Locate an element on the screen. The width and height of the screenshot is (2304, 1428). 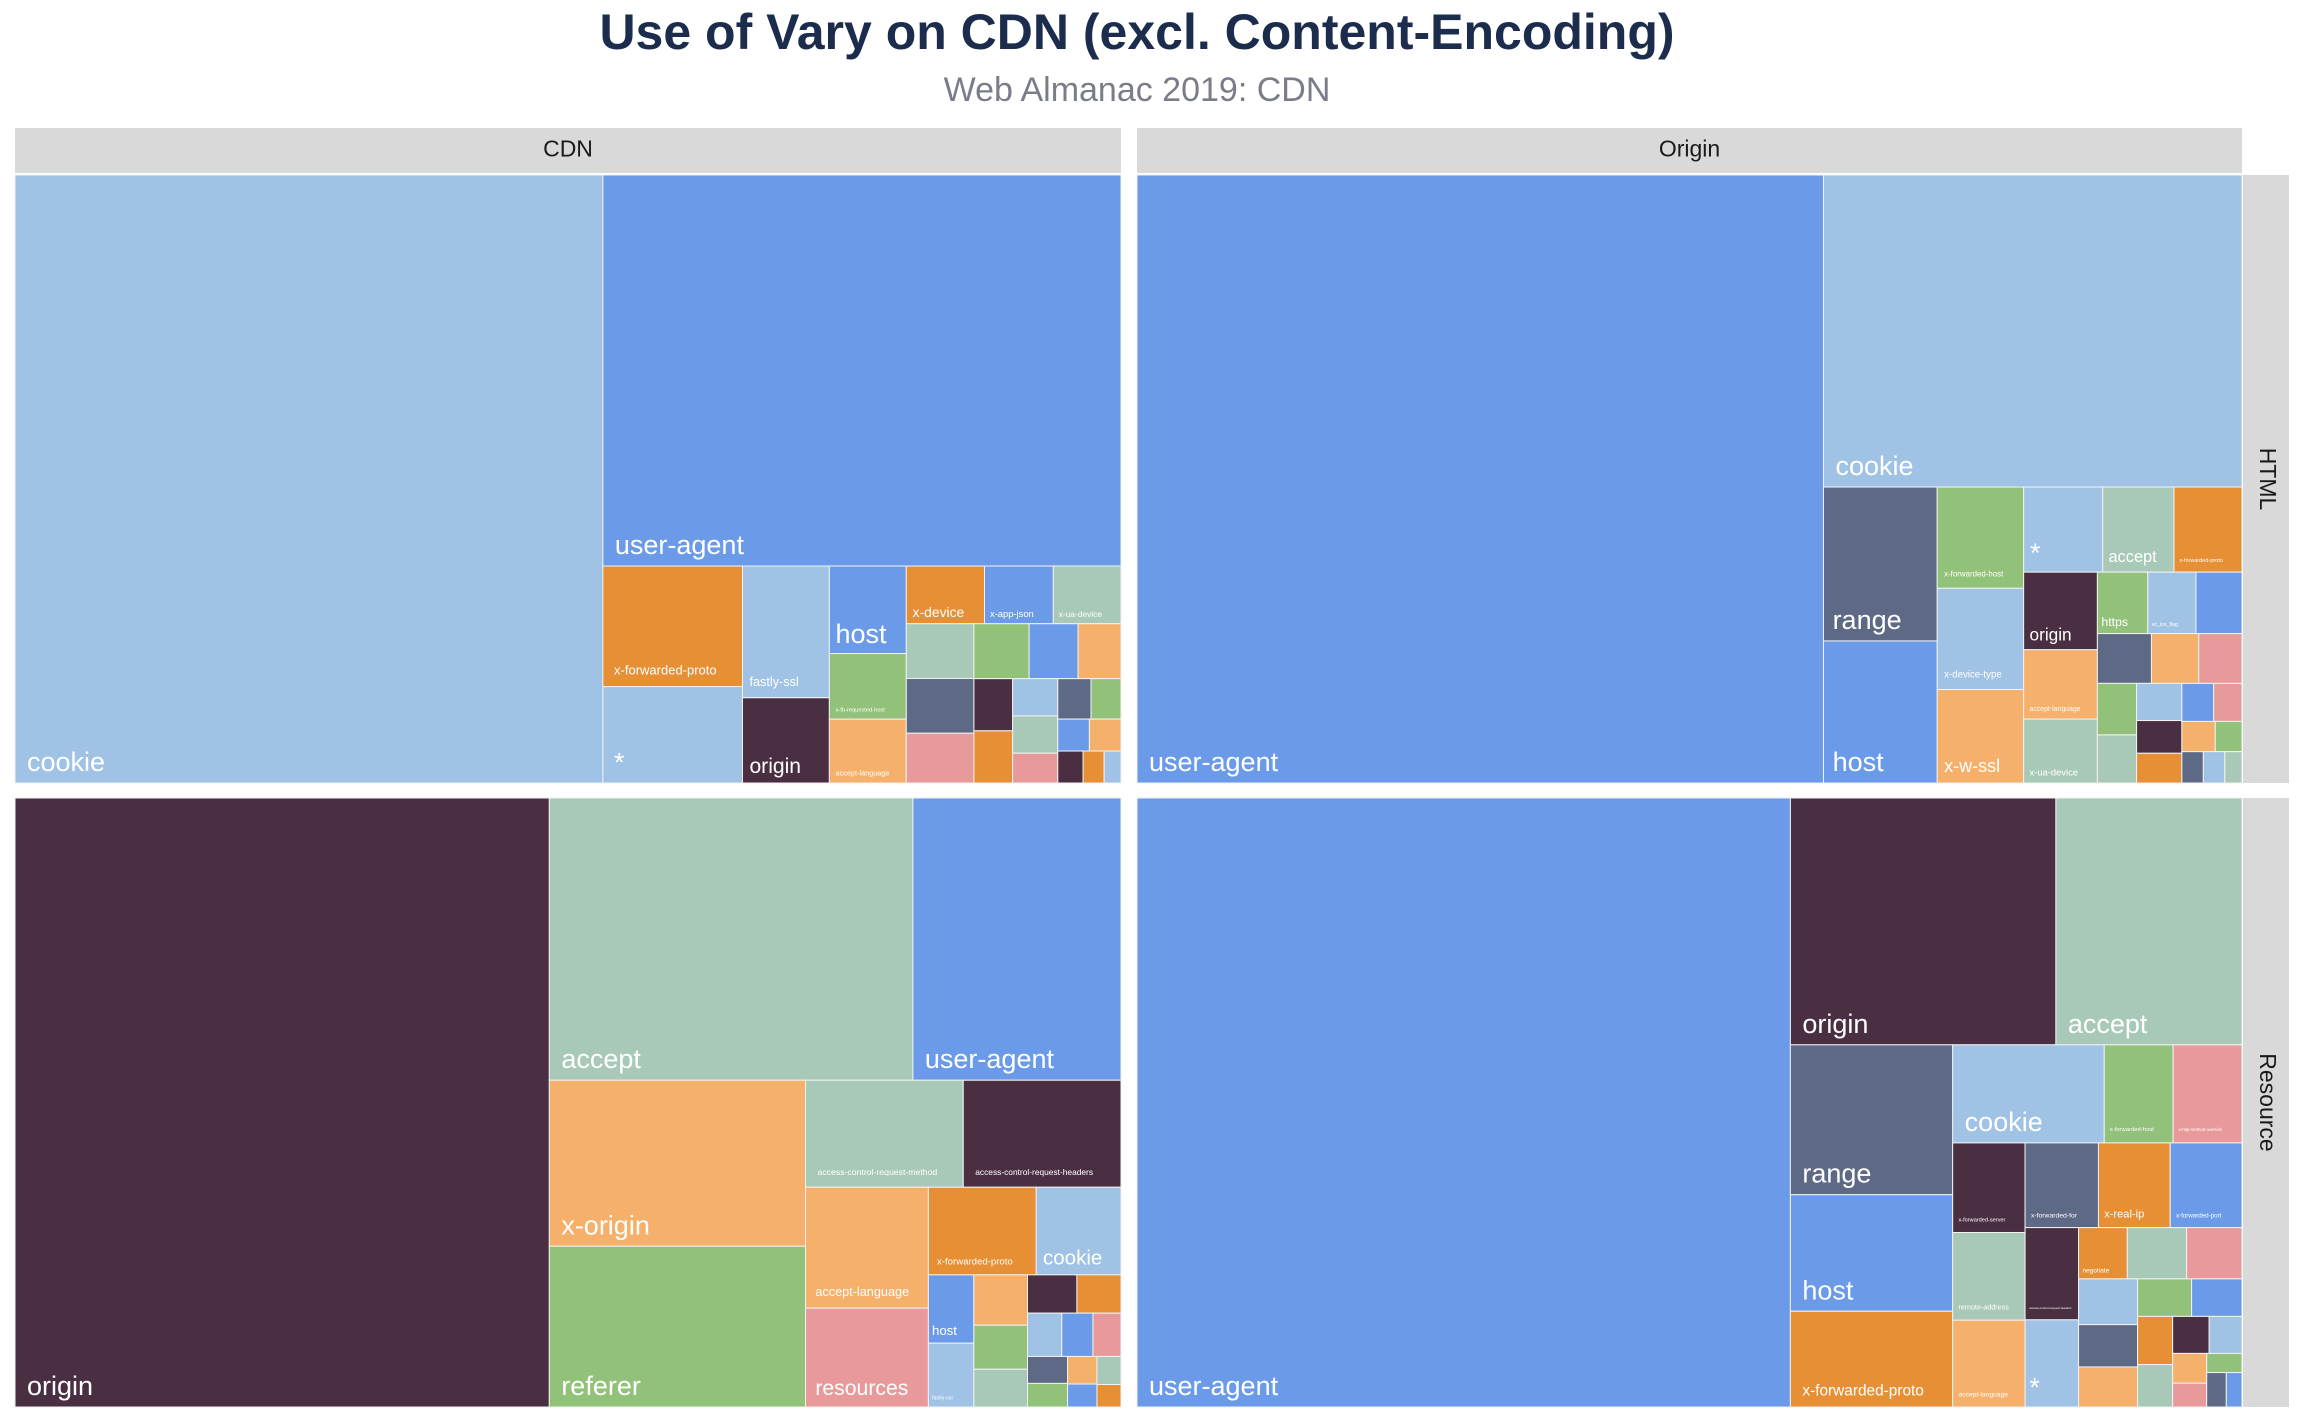
tile-label: x-forwarded-port is located at coordinates (2199, 1215).